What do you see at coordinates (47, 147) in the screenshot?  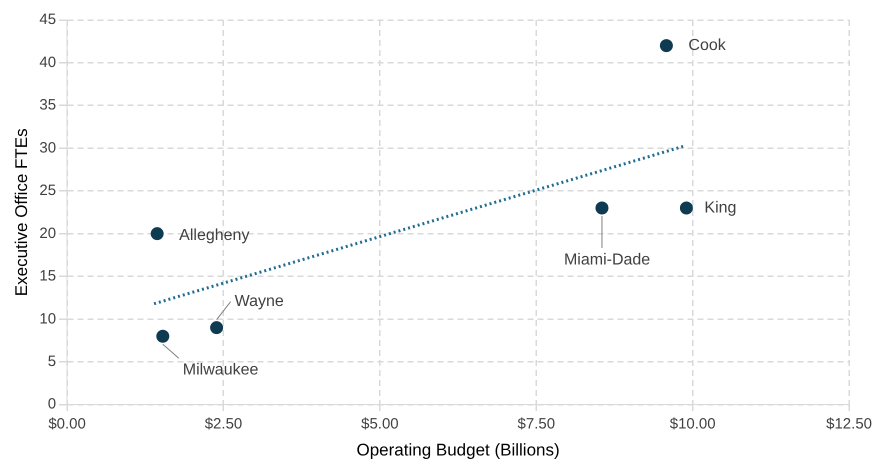 I see `y-tick-label: 30` at bounding box center [47, 147].